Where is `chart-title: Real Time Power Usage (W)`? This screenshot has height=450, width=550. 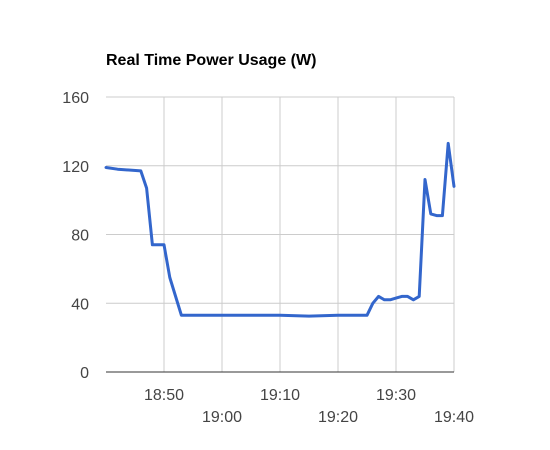
chart-title: Real Time Power Usage (W) is located at coordinates (211, 60).